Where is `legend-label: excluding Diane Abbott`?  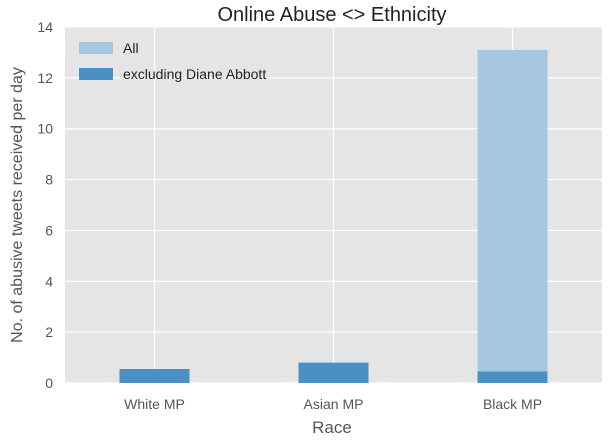
legend-label: excluding Diane Abbott is located at coordinates (194, 74).